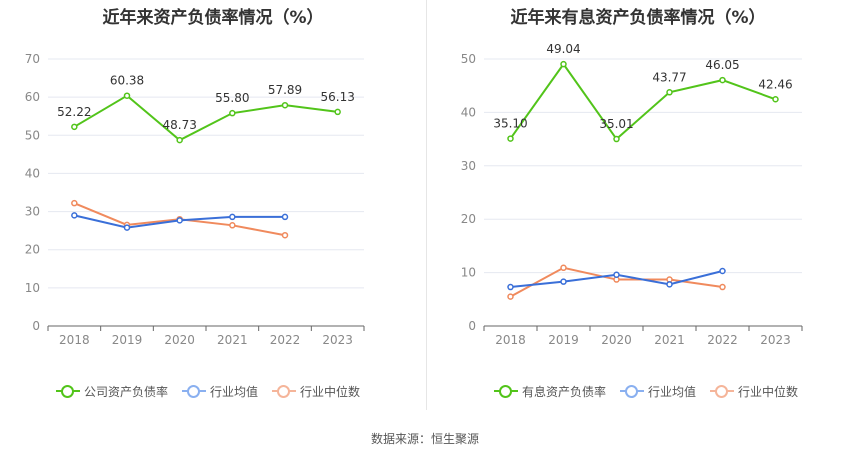  I want to click on chart-title-right: 近年来有息资产负债率情况（%）, so click(638, 18).